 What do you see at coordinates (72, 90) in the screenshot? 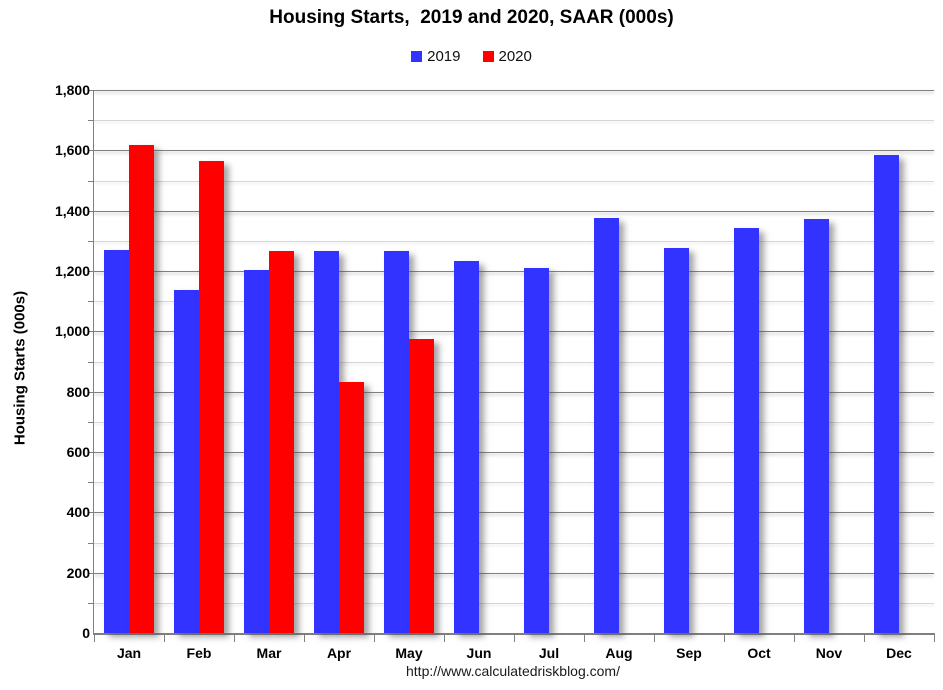
I see `y-axis-label-1800: 1,800` at bounding box center [72, 90].